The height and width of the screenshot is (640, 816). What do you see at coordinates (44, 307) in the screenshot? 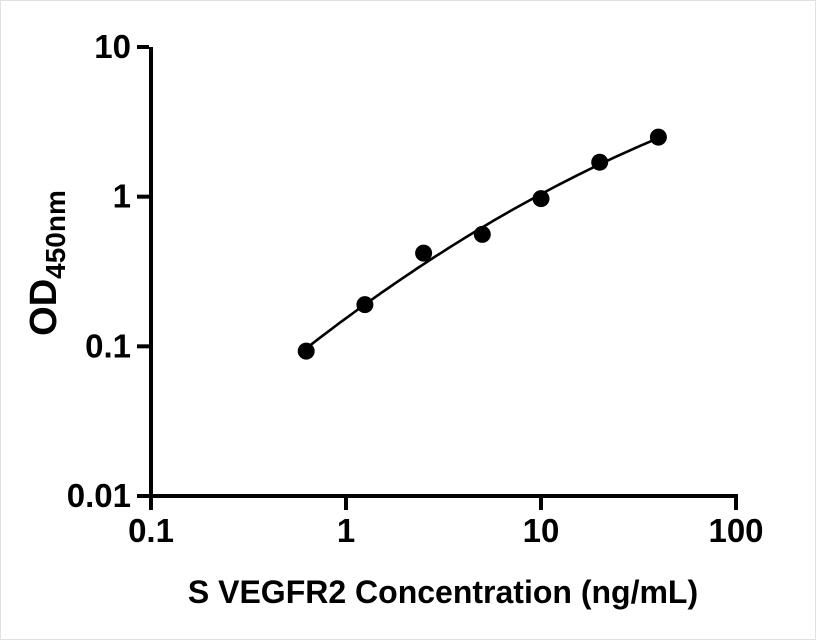
I see `y-axis-title-main: OD` at bounding box center [44, 307].